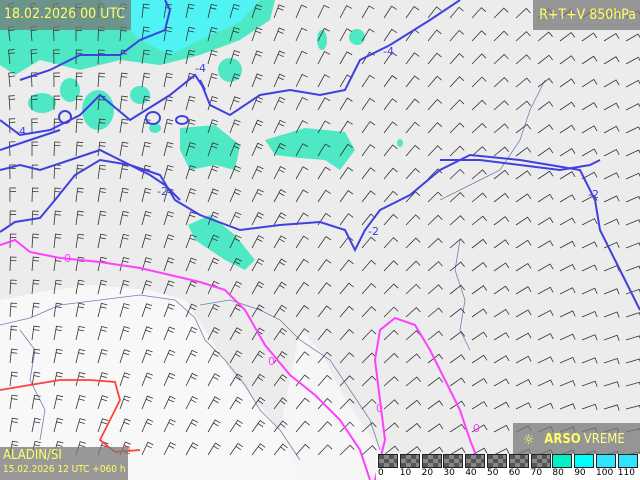  Describe the element at coordinates (562, 461) in the screenshot. I see `legend-swatch` at that location.